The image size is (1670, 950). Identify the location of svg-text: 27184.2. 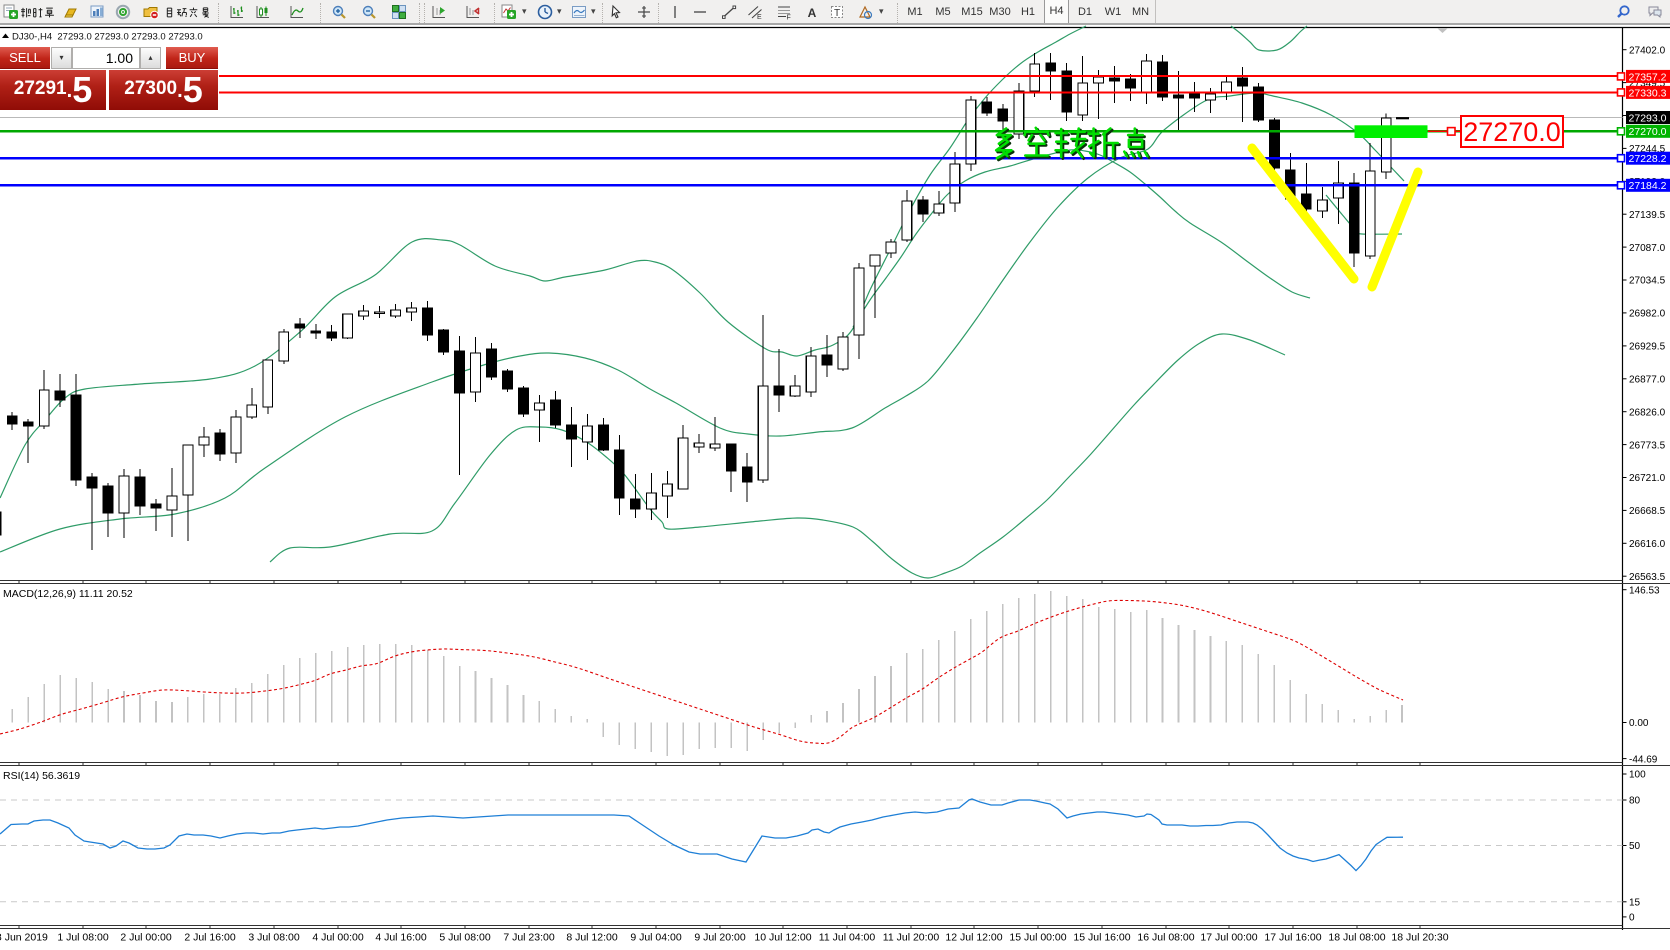
(1648, 186).